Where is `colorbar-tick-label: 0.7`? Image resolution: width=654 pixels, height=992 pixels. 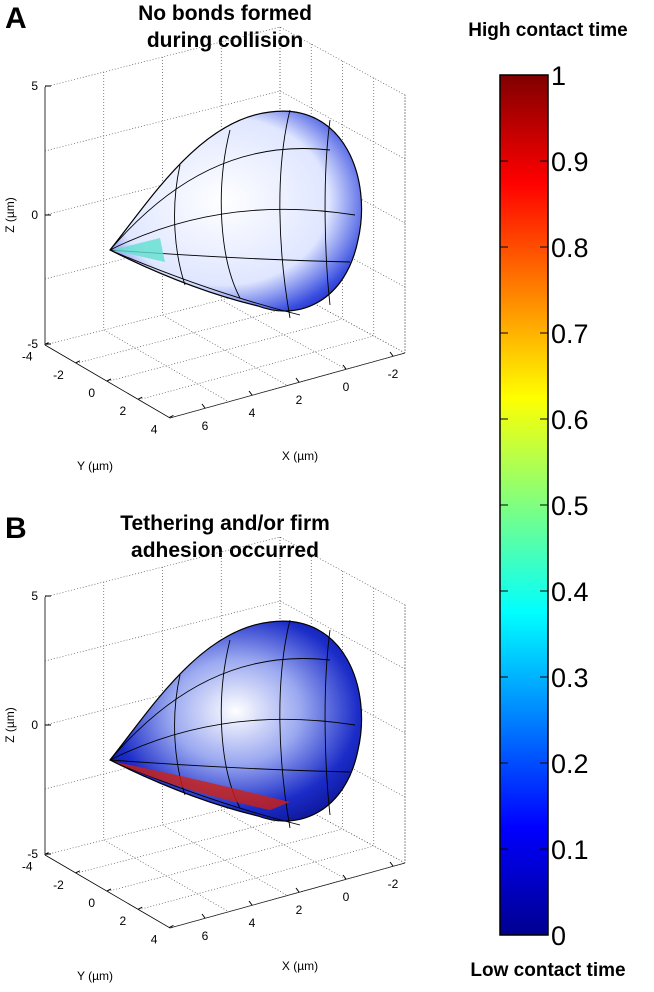
colorbar-tick-label: 0.7 is located at coordinates (570, 334).